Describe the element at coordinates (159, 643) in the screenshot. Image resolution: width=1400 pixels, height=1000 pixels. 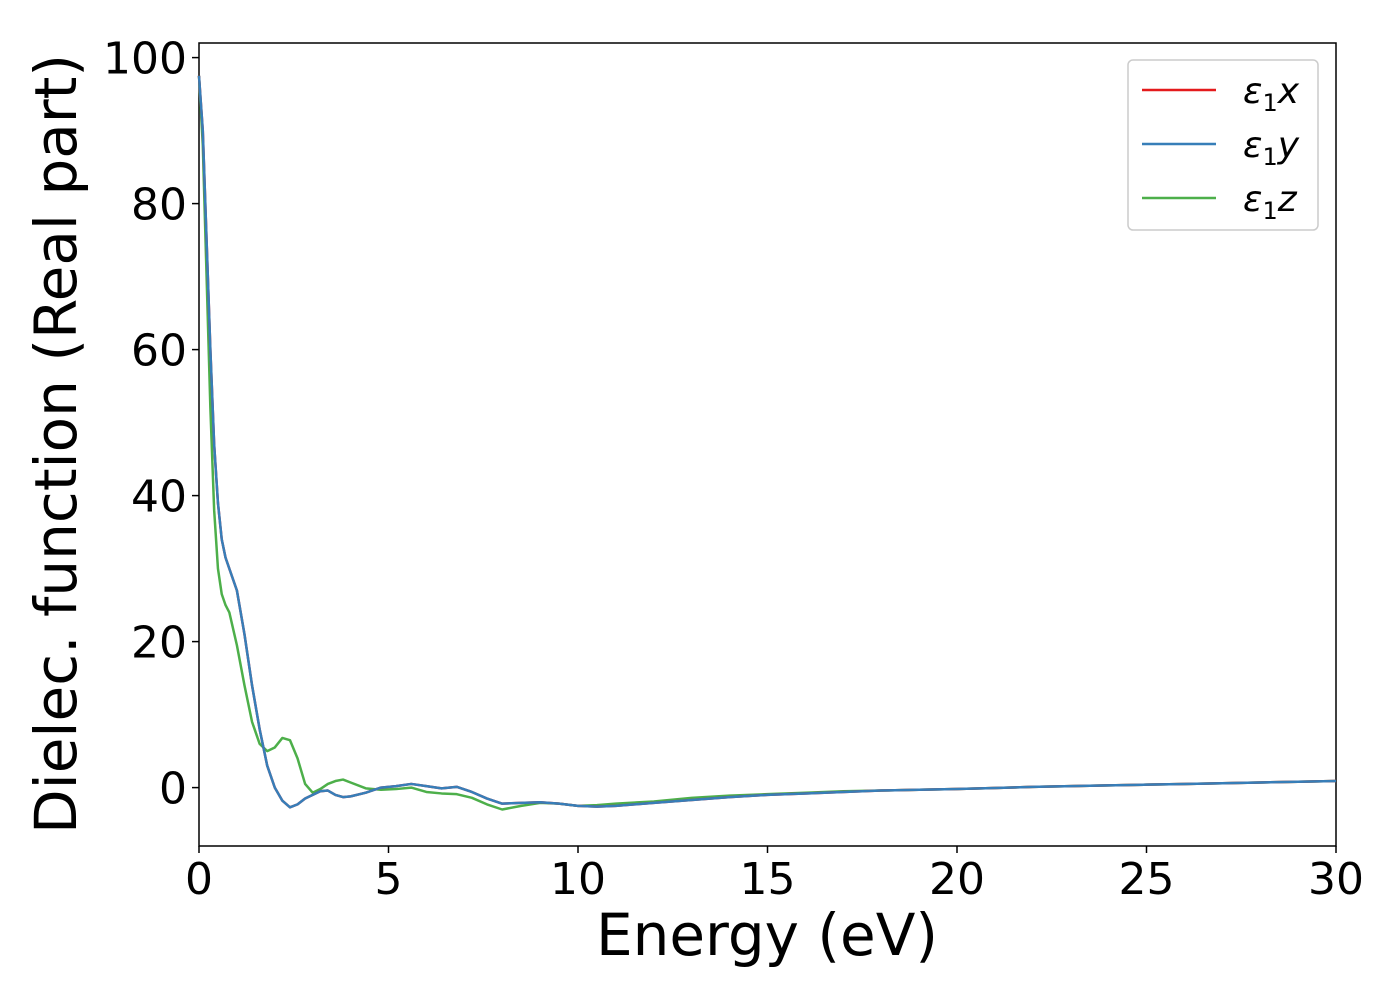
I see `y-tick-label: 20` at that location.